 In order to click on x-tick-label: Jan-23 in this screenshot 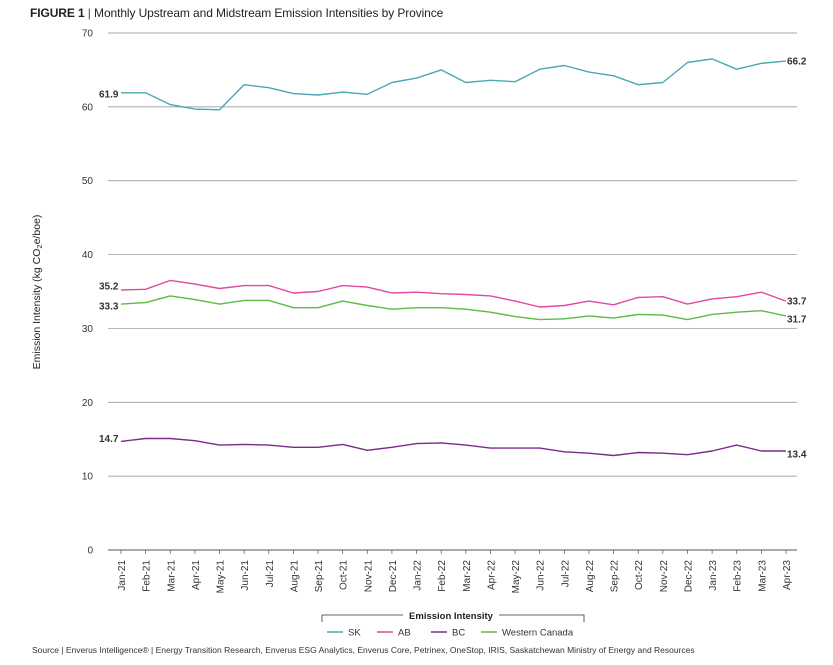, I will do `click(713, 575)`.